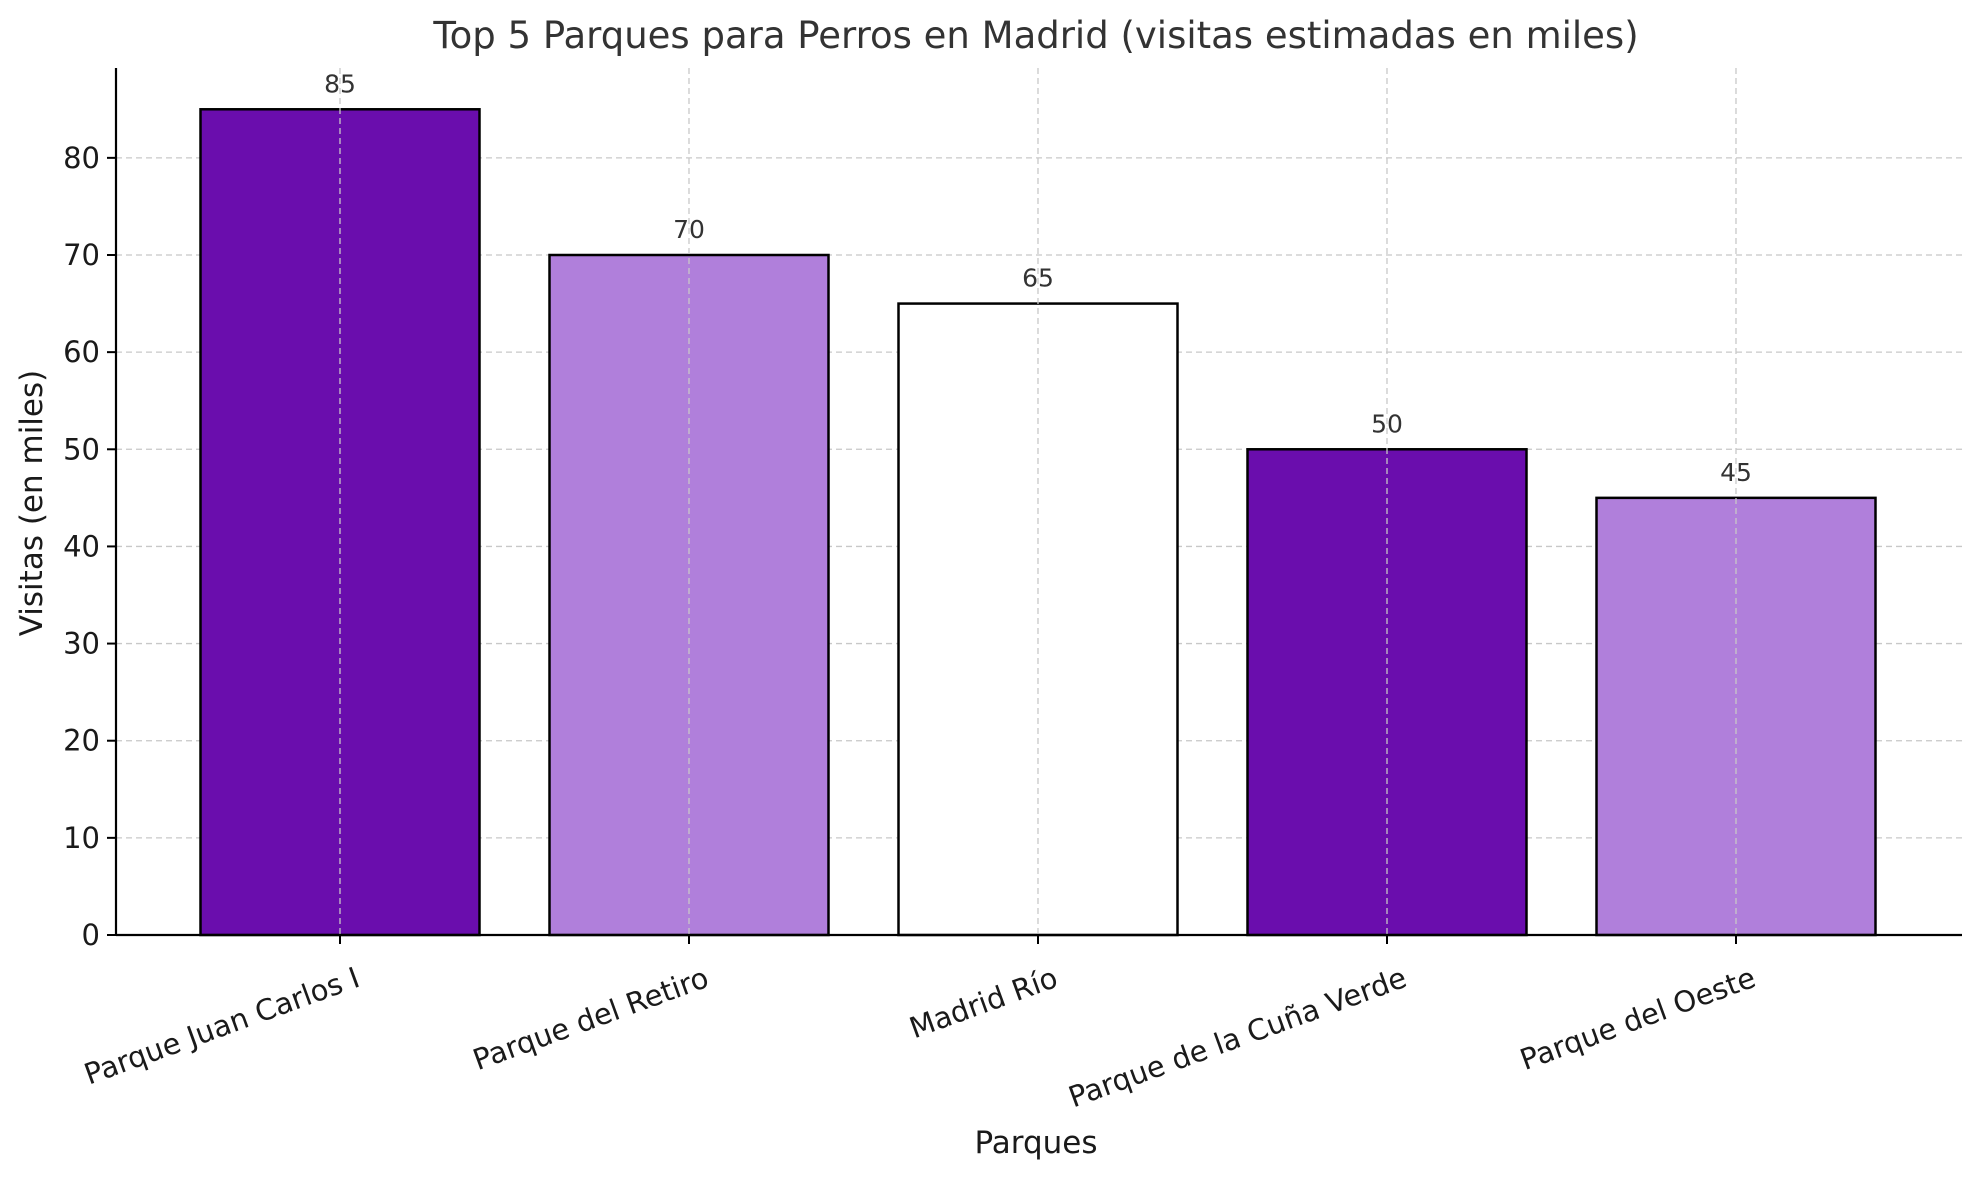 This screenshot has height=1184, width=1979. What do you see at coordinates (91, 935) in the screenshot?
I see `y-tick-label: 0` at bounding box center [91, 935].